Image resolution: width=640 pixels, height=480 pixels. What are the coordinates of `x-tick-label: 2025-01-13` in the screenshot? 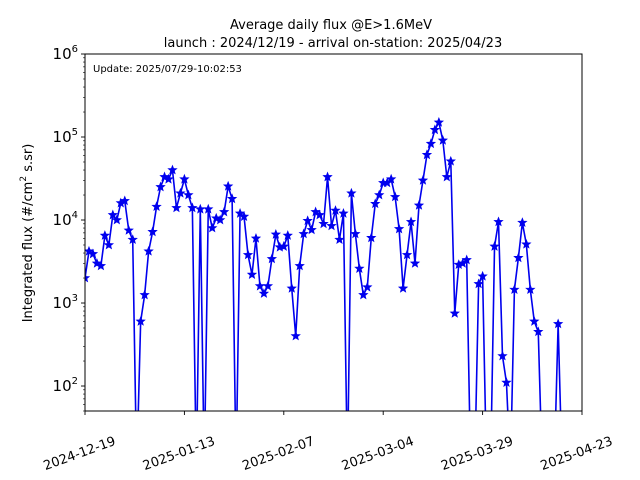 It's located at (179, 454).